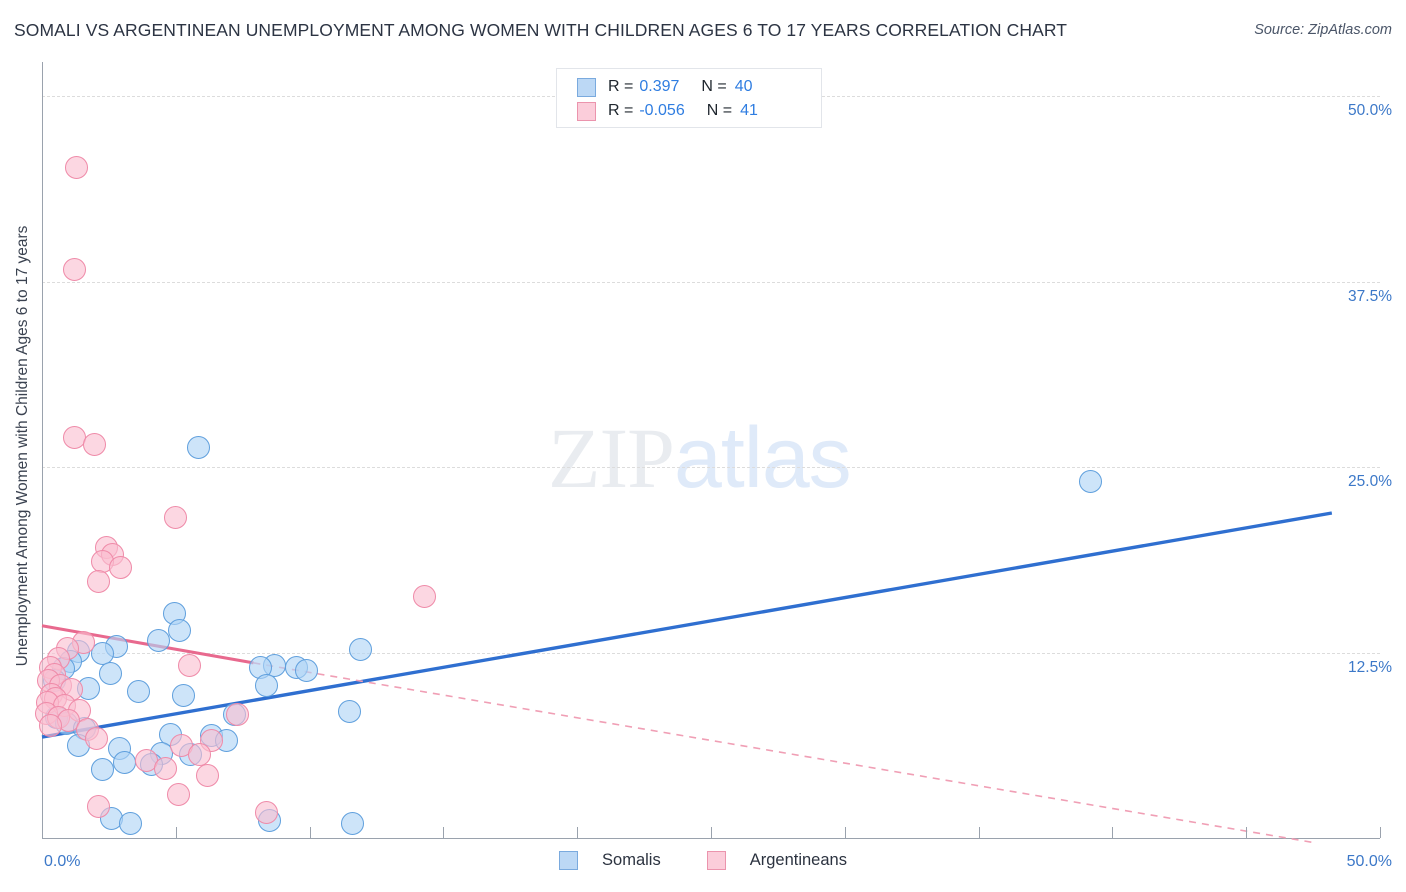 The width and height of the screenshot is (1406, 892). I want to click on n-value-somalis: 40, so click(743, 86).